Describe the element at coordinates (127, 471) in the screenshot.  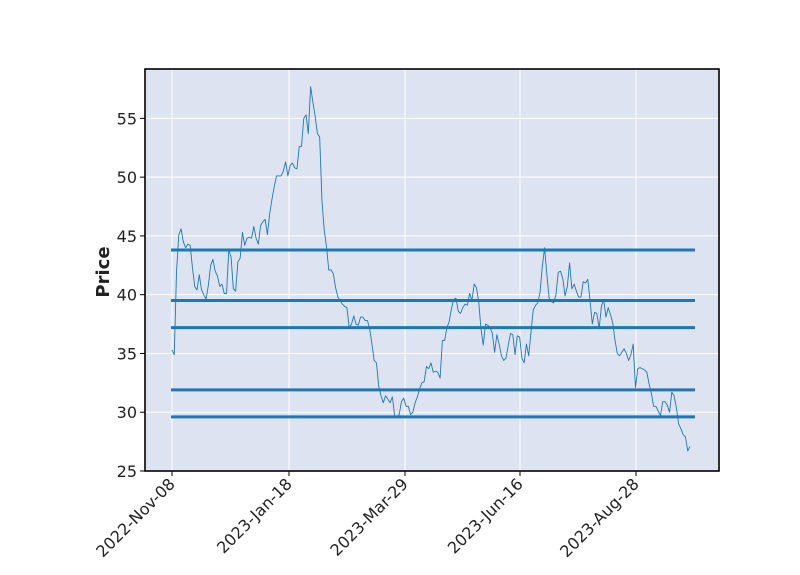
I see `y-tick-label-0: 25` at that location.